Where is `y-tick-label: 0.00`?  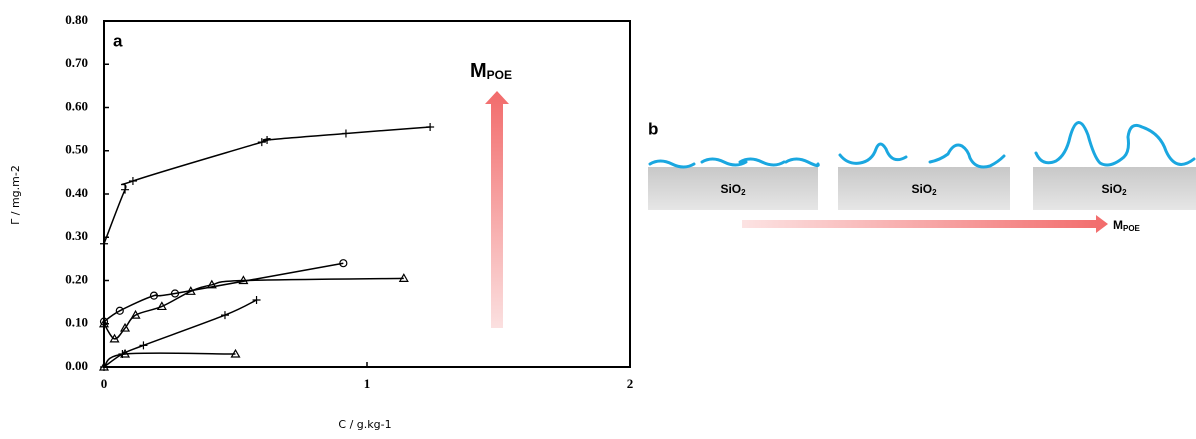
y-tick-label: 0.00 is located at coordinates (76, 365).